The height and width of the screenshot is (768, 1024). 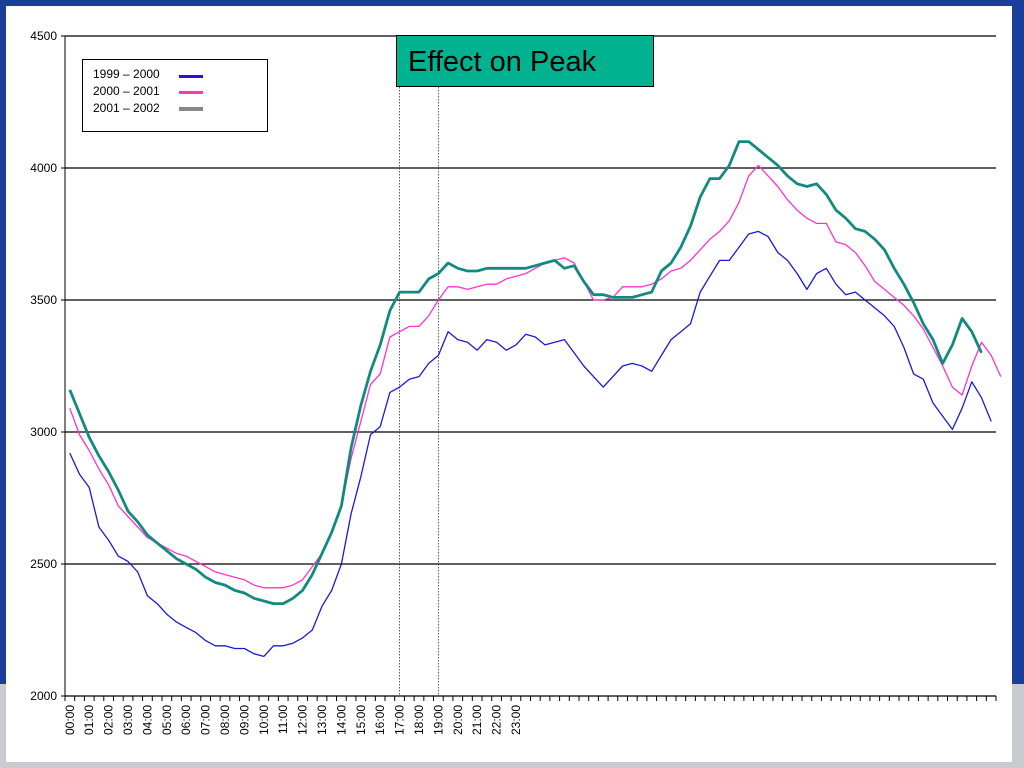 I want to click on y-tick-label: 3000, so click(x=43, y=432).